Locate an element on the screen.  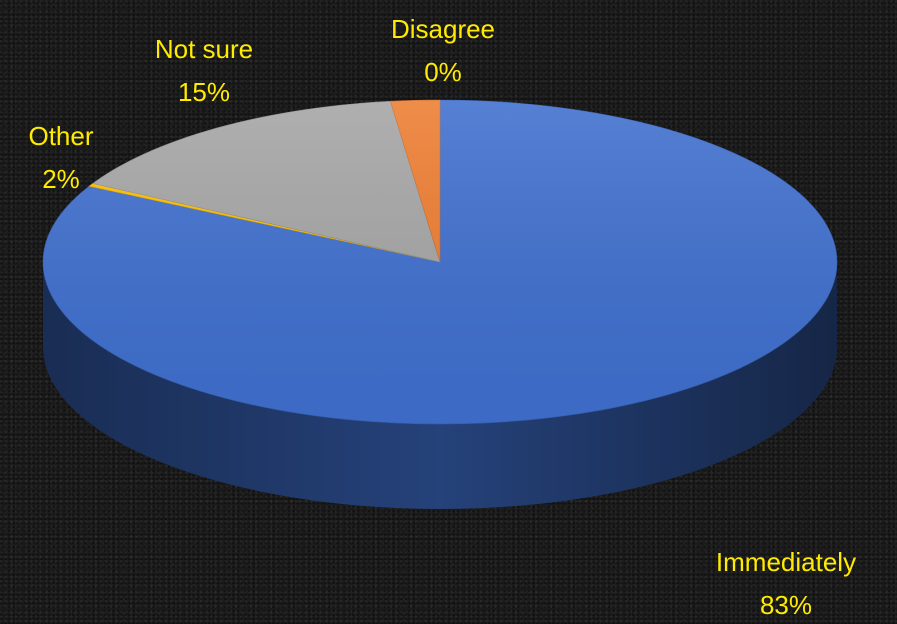
label-not-sure-name: Not sure is located at coordinates (204, 49).